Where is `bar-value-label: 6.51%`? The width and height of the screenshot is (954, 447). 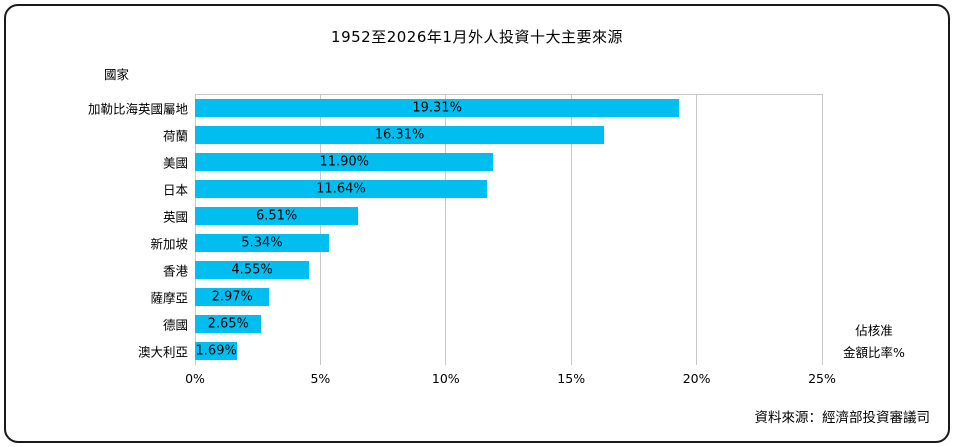
bar-value-label: 6.51% is located at coordinates (276, 216).